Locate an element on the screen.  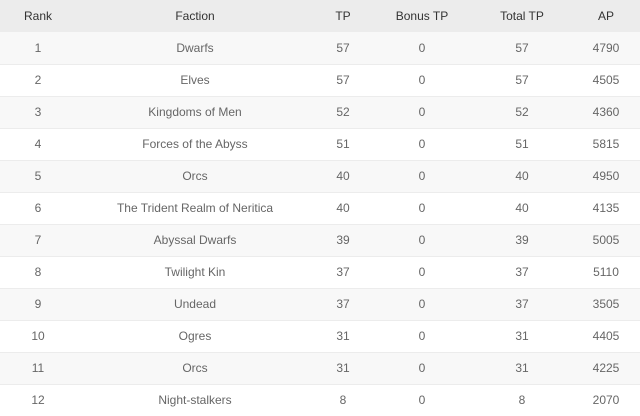
cell-rank: 7 is located at coordinates (38, 240).